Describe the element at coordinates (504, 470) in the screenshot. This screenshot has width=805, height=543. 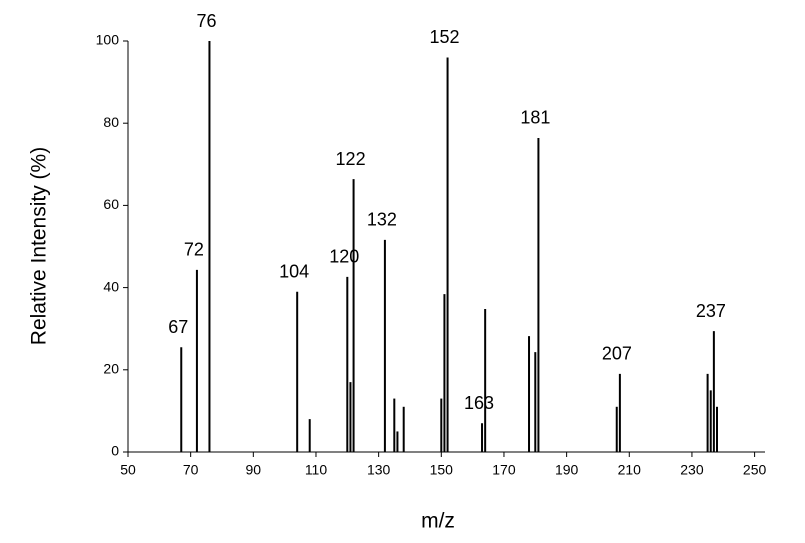
I see `x-tick-label: 170` at that location.